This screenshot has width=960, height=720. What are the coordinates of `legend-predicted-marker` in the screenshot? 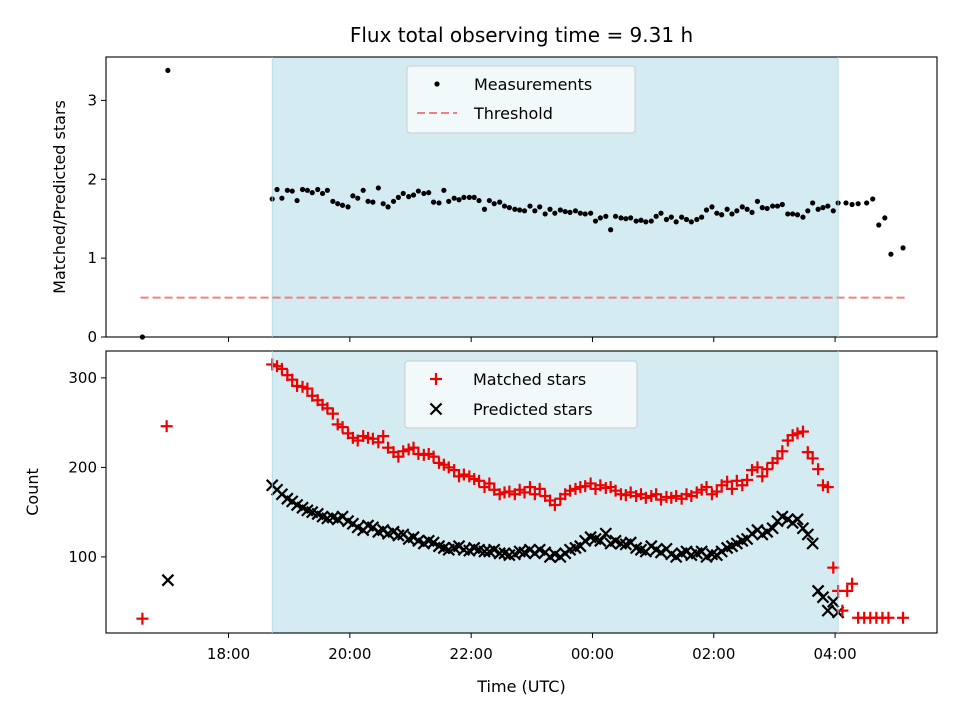 It's located at (436, 409).